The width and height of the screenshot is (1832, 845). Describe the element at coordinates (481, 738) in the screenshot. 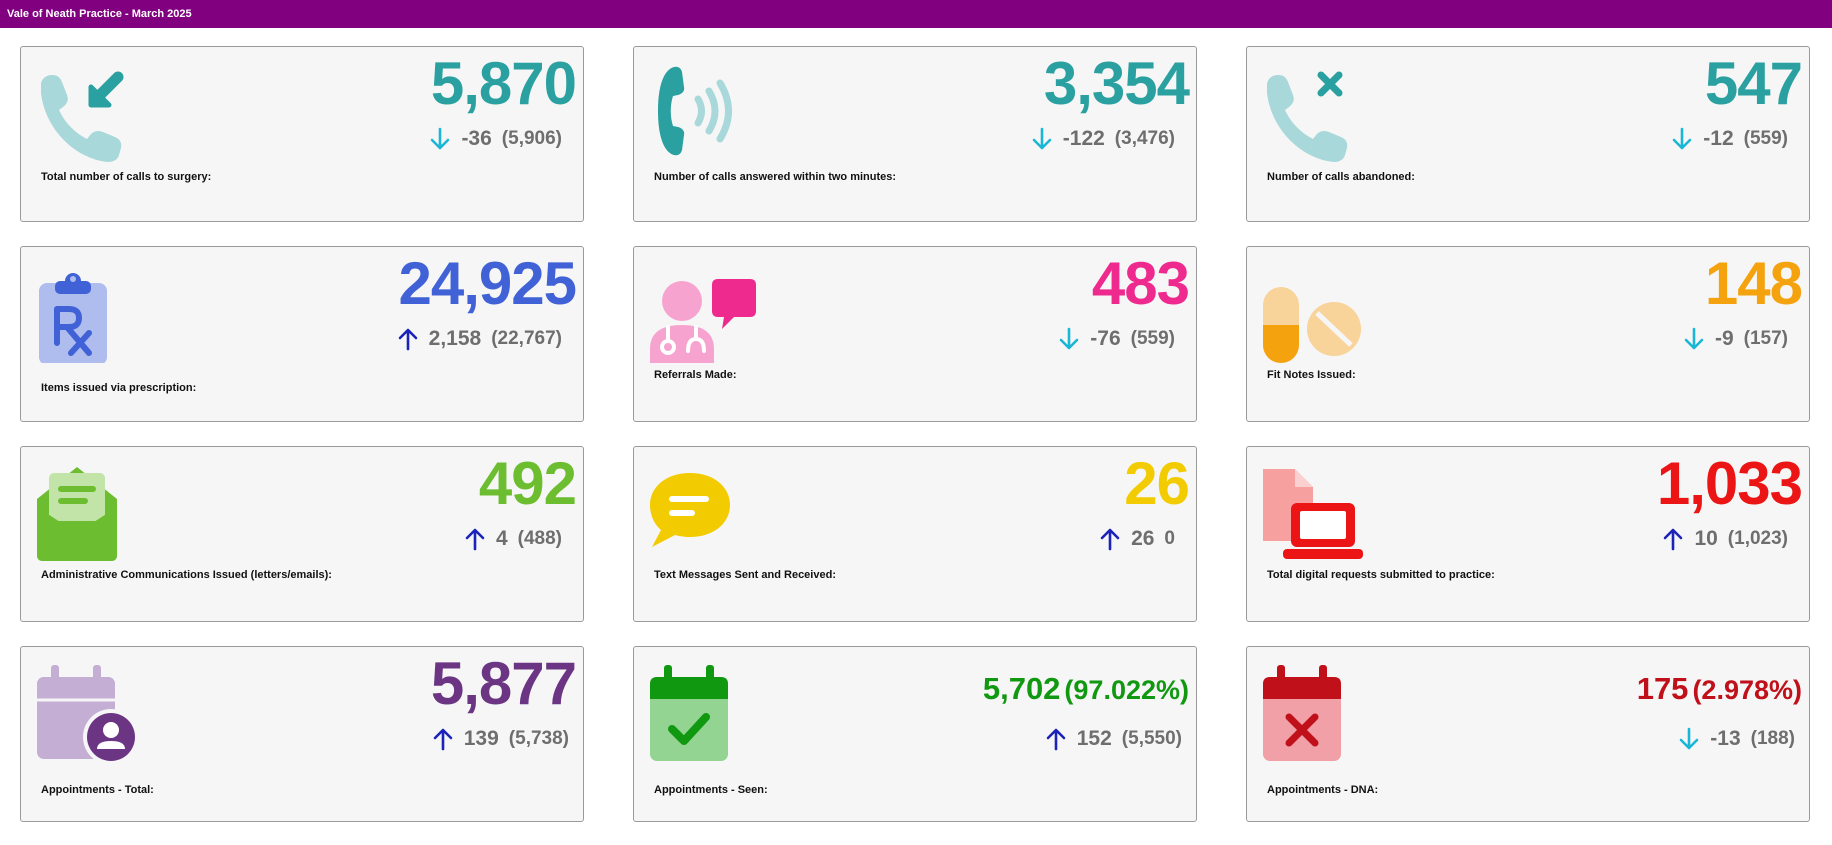

I see `metric-delta: 139` at that location.